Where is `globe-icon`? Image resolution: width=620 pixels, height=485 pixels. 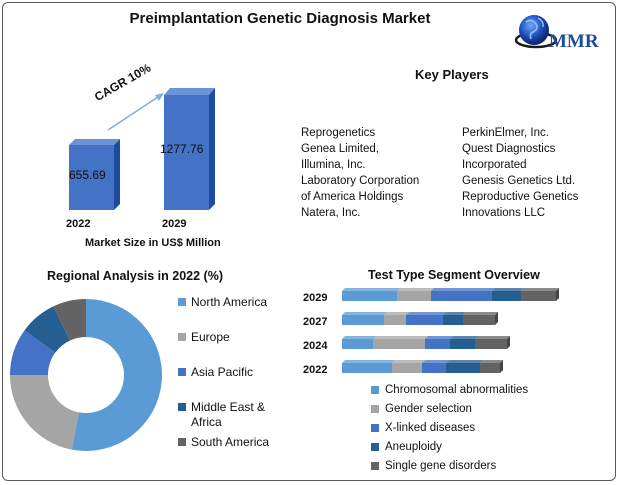
globe-icon is located at coordinates (534, 30).